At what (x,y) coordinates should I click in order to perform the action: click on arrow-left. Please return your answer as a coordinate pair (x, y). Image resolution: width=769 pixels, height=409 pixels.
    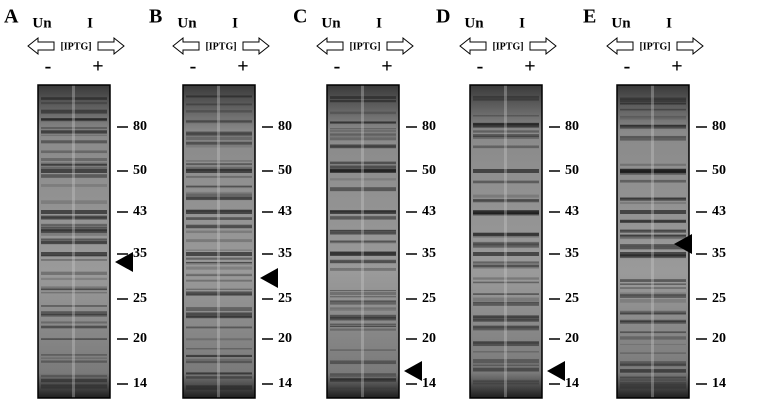
    Looking at the image, I should click on (620, 46).